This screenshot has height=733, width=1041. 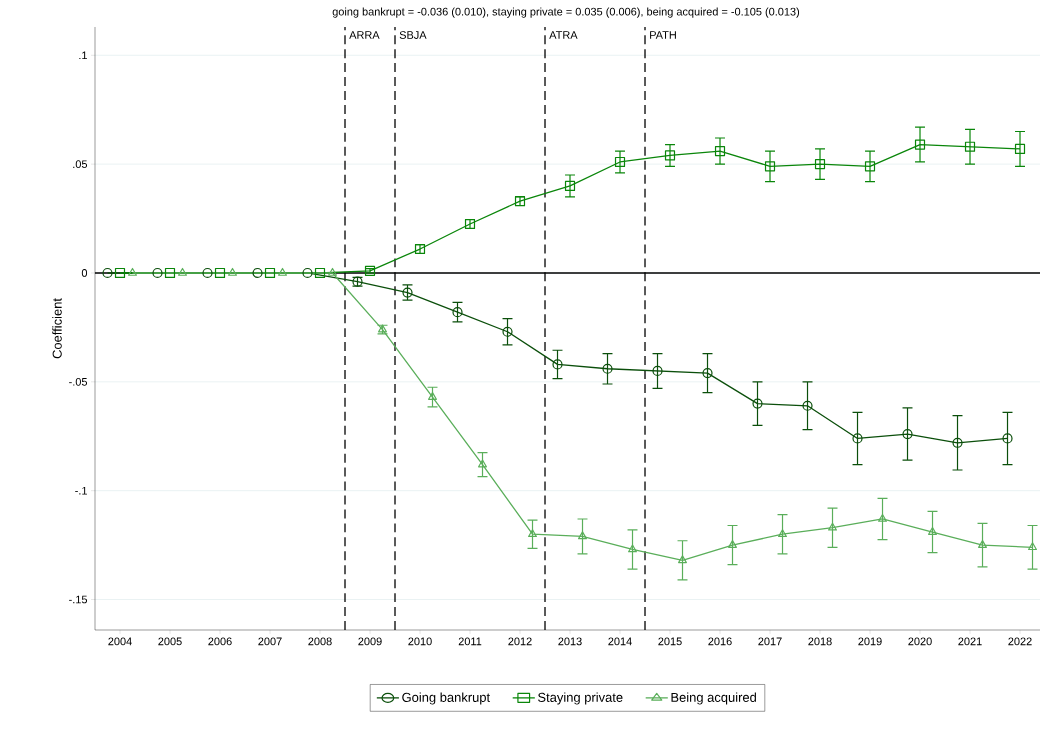 I want to click on x-tick-label: 2013, so click(x=570, y=641).